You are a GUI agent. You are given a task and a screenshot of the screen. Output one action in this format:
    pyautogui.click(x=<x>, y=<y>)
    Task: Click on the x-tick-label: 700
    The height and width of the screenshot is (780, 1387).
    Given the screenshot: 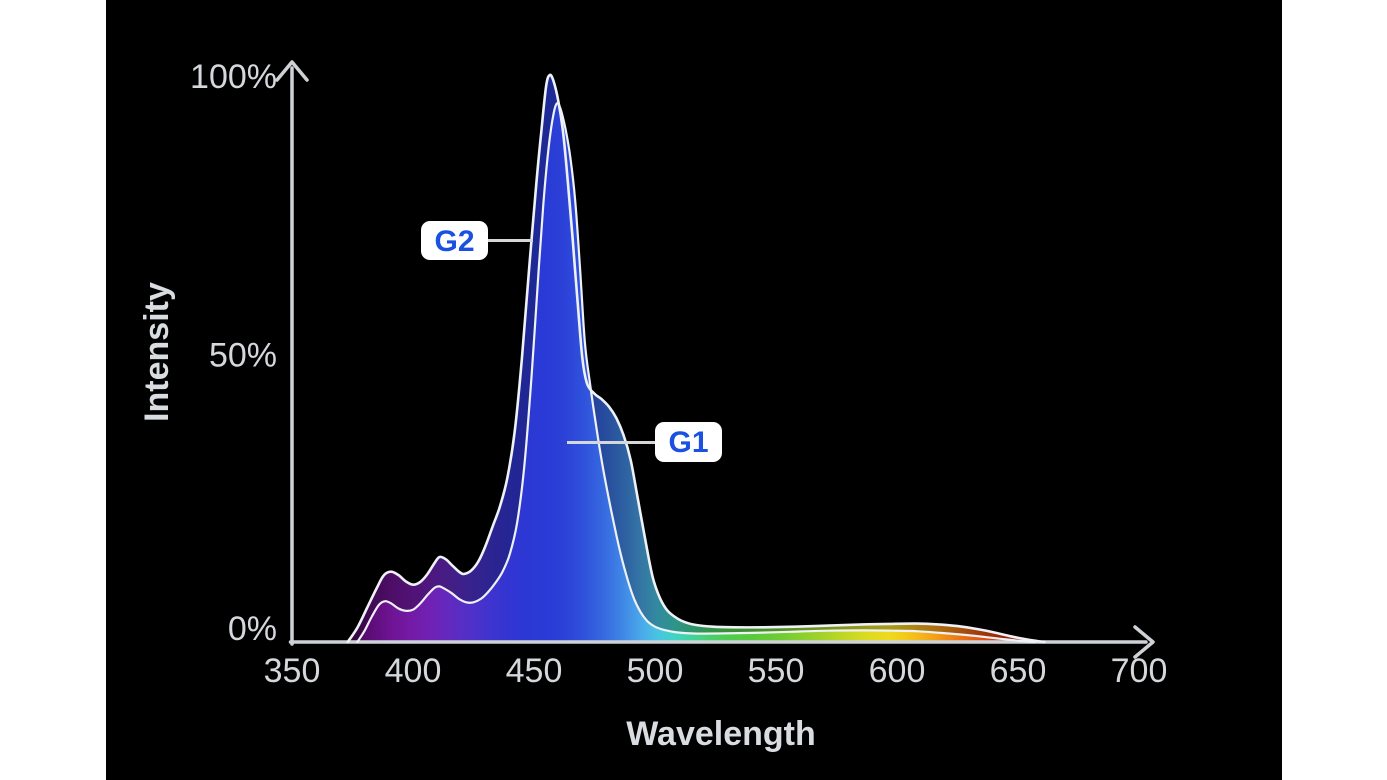 What is the action you would take?
    pyautogui.click(x=1139, y=671)
    